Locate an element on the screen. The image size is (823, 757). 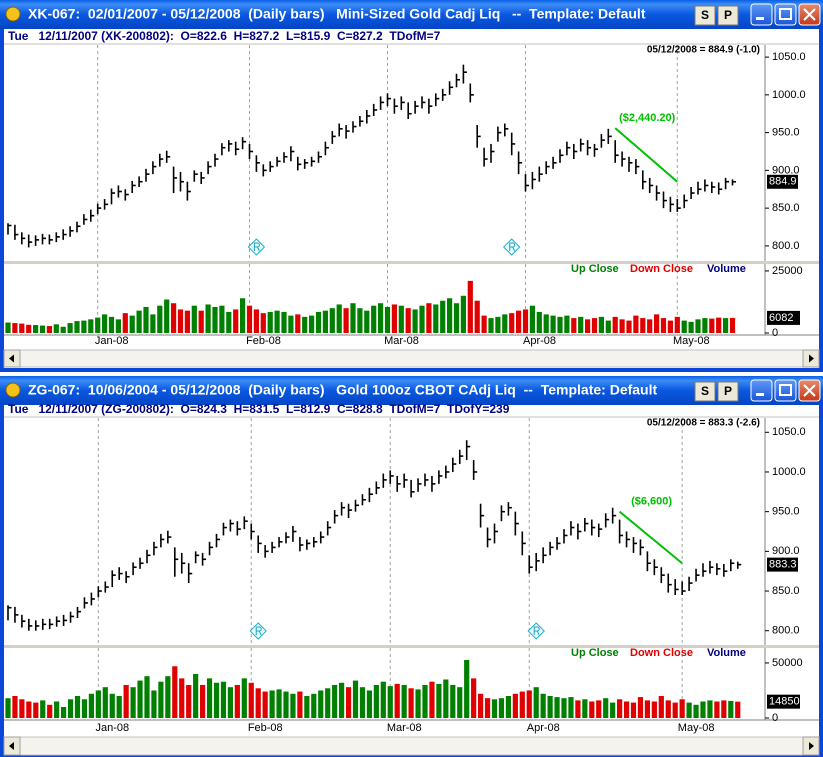
last-value-label: 883.3 is located at coordinates (783, 565).